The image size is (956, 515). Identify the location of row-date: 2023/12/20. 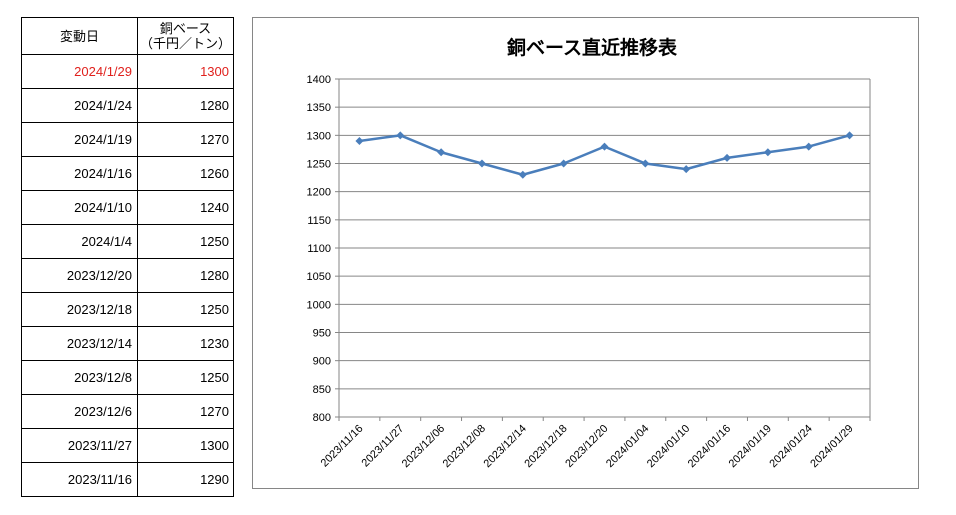
(79, 275).